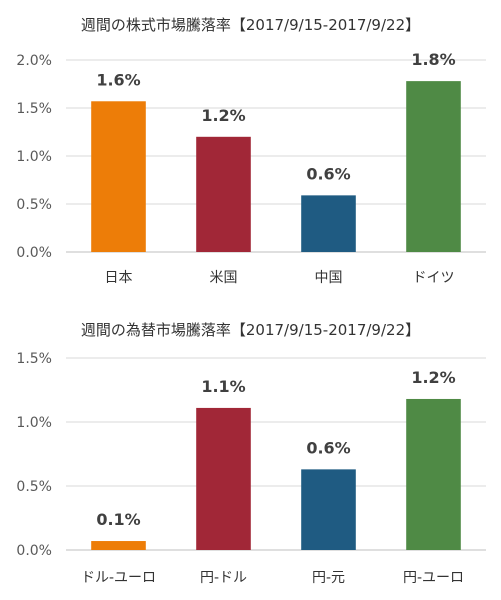 Image resolution: width=501 pixels, height=600 pixels. Describe the element at coordinates (119, 278) in the screenshot. I see `category-label: 日本` at that location.